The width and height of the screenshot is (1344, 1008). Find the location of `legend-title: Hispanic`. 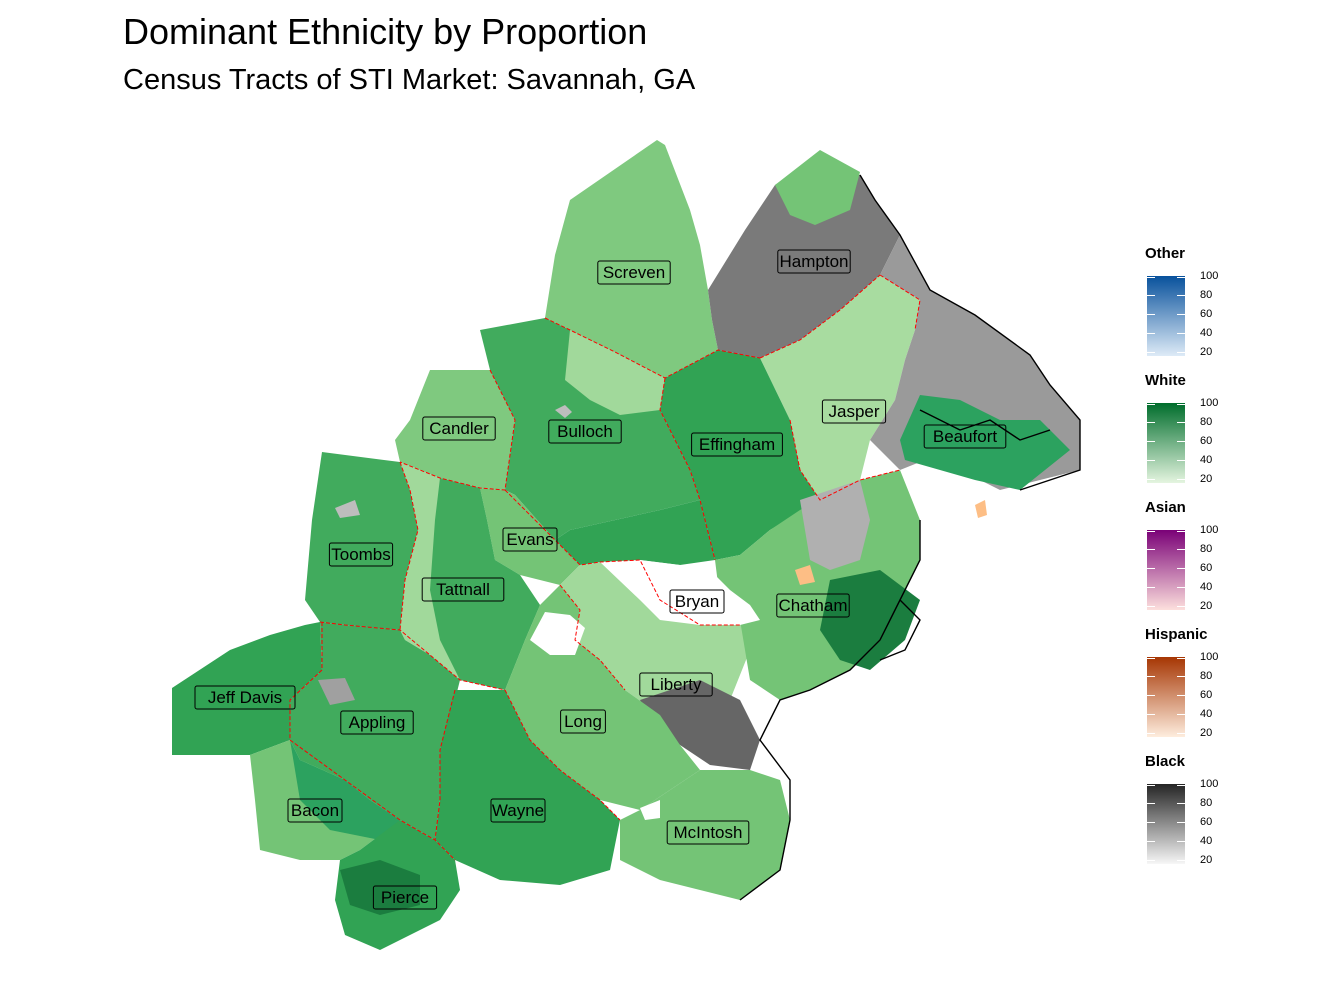

legend-title: Hispanic is located at coordinates (1176, 634).